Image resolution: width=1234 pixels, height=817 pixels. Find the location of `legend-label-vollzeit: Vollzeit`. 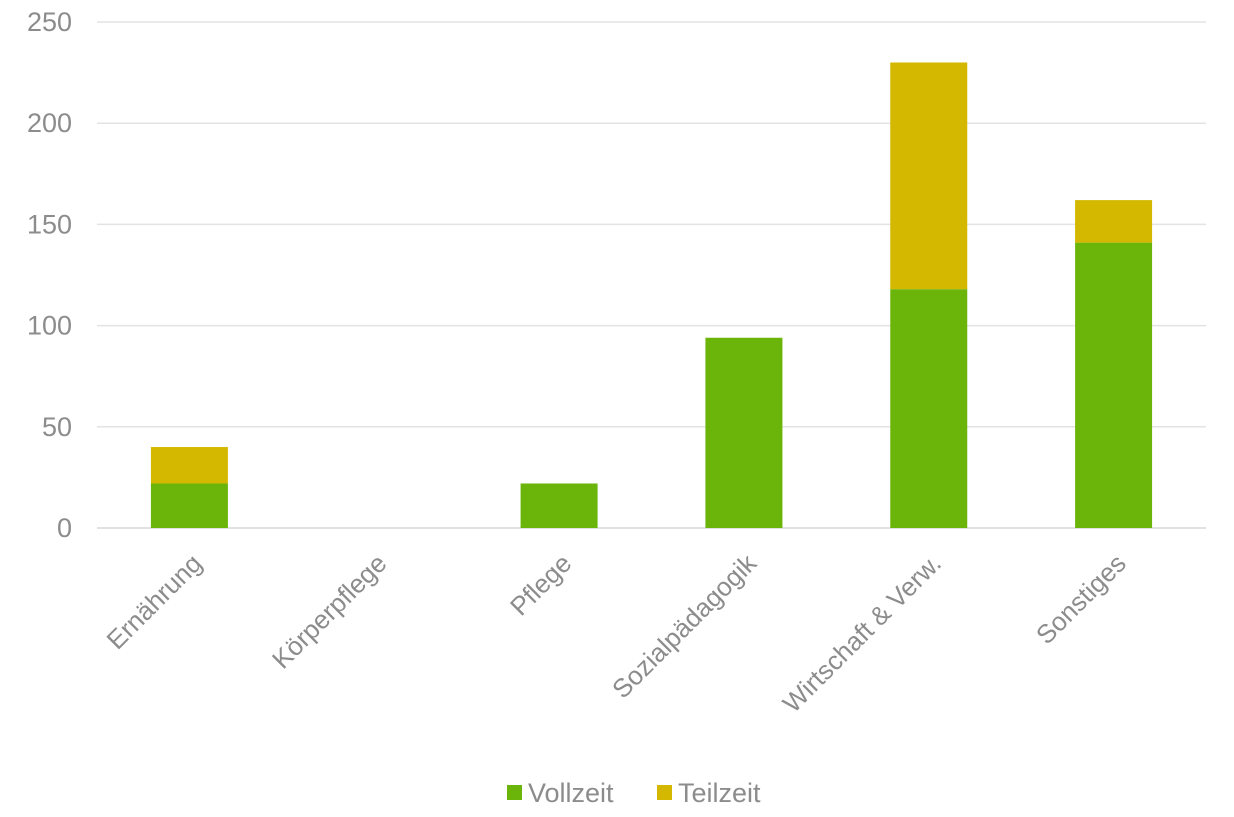

legend-label-vollzeit: Vollzeit is located at coordinates (571, 793).